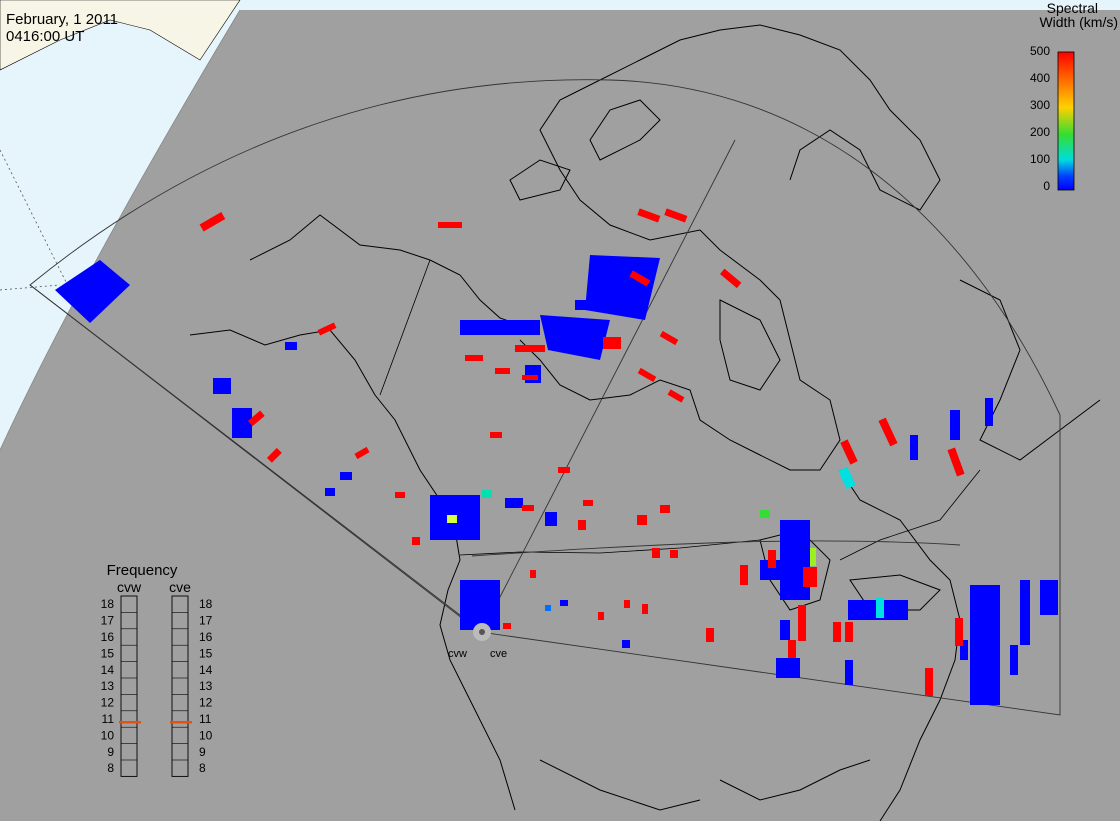 Image resolution: width=1120 pixels, height=821 pixels. What do you see at coordinates (120, 230) in the screenshot?
I see `terminator-line` at bounding box center [120, 230].